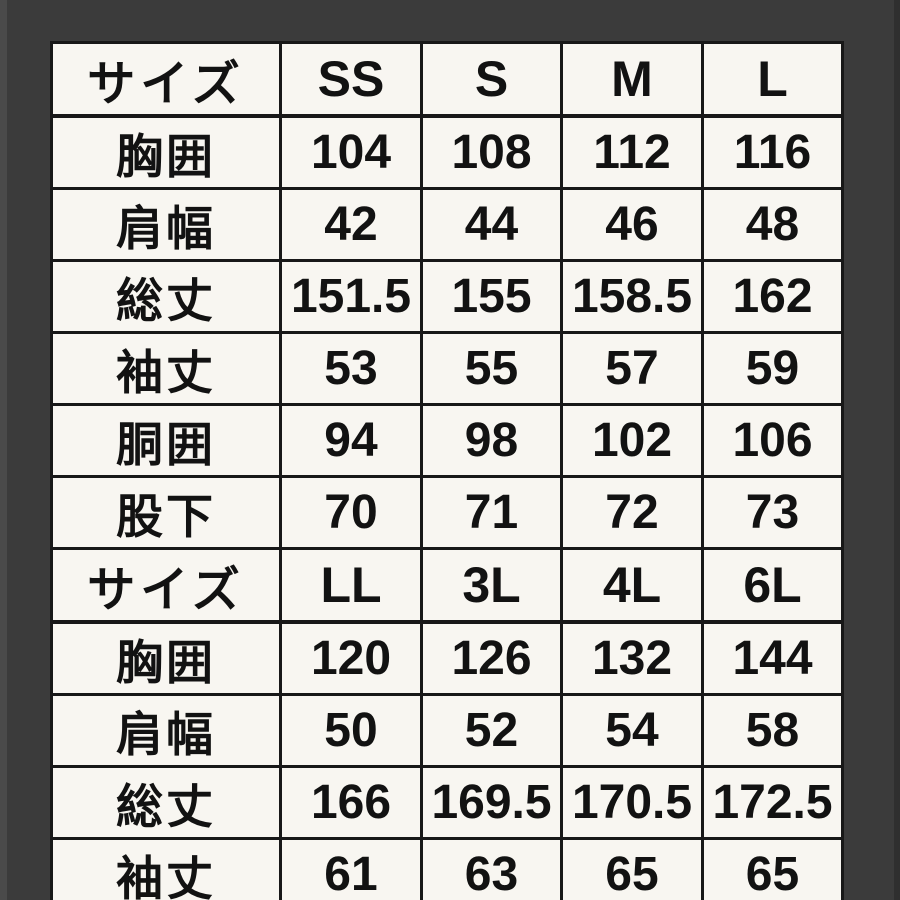 The height and width of the screenshot is (900, 900). What do you see at coordinates (772, 585) in the screenshot?
I see `size-cell: 6L` at bounding box center [772, 585].